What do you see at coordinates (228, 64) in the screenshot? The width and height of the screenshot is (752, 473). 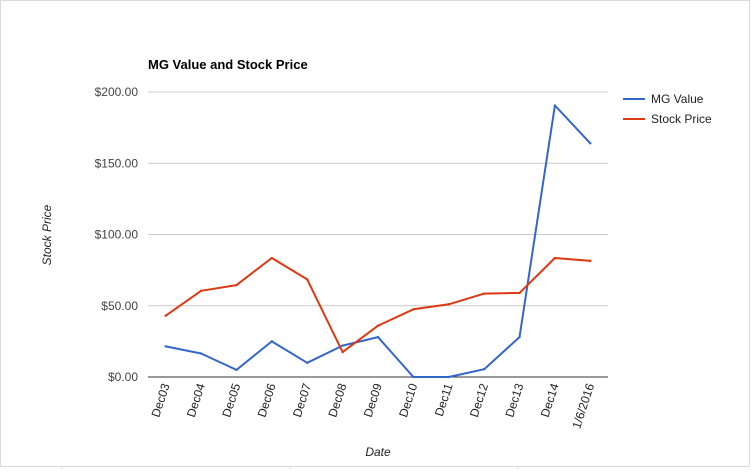 I see `chart-title: MG Value and Stock Price` at bounding box center [228, 64].